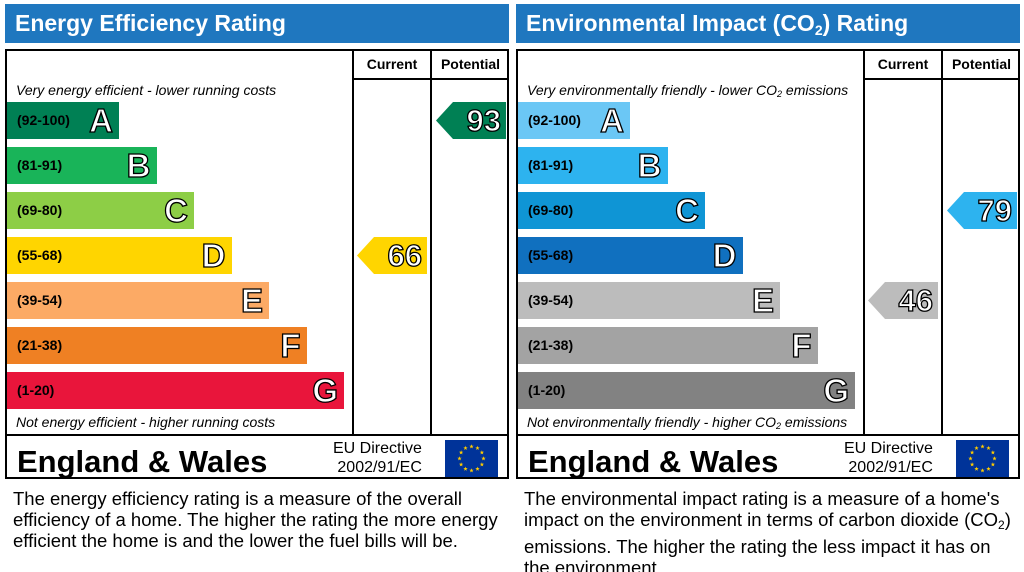  What do you see at coordinates (612, 120) in the screenshot?
I see `band-letter: A` at bounding box center [612, 120].